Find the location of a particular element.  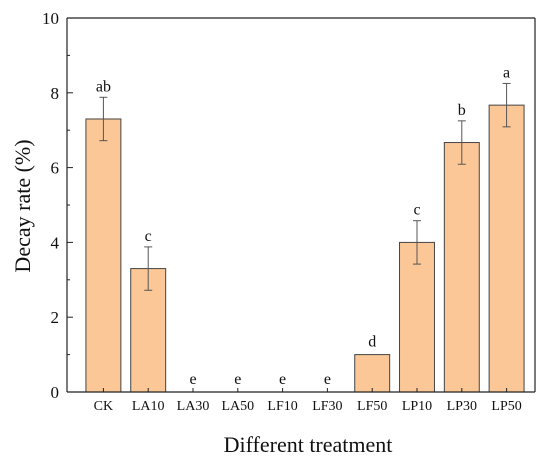

x-tick-label: LF50 is located at coordinates (372, 406).